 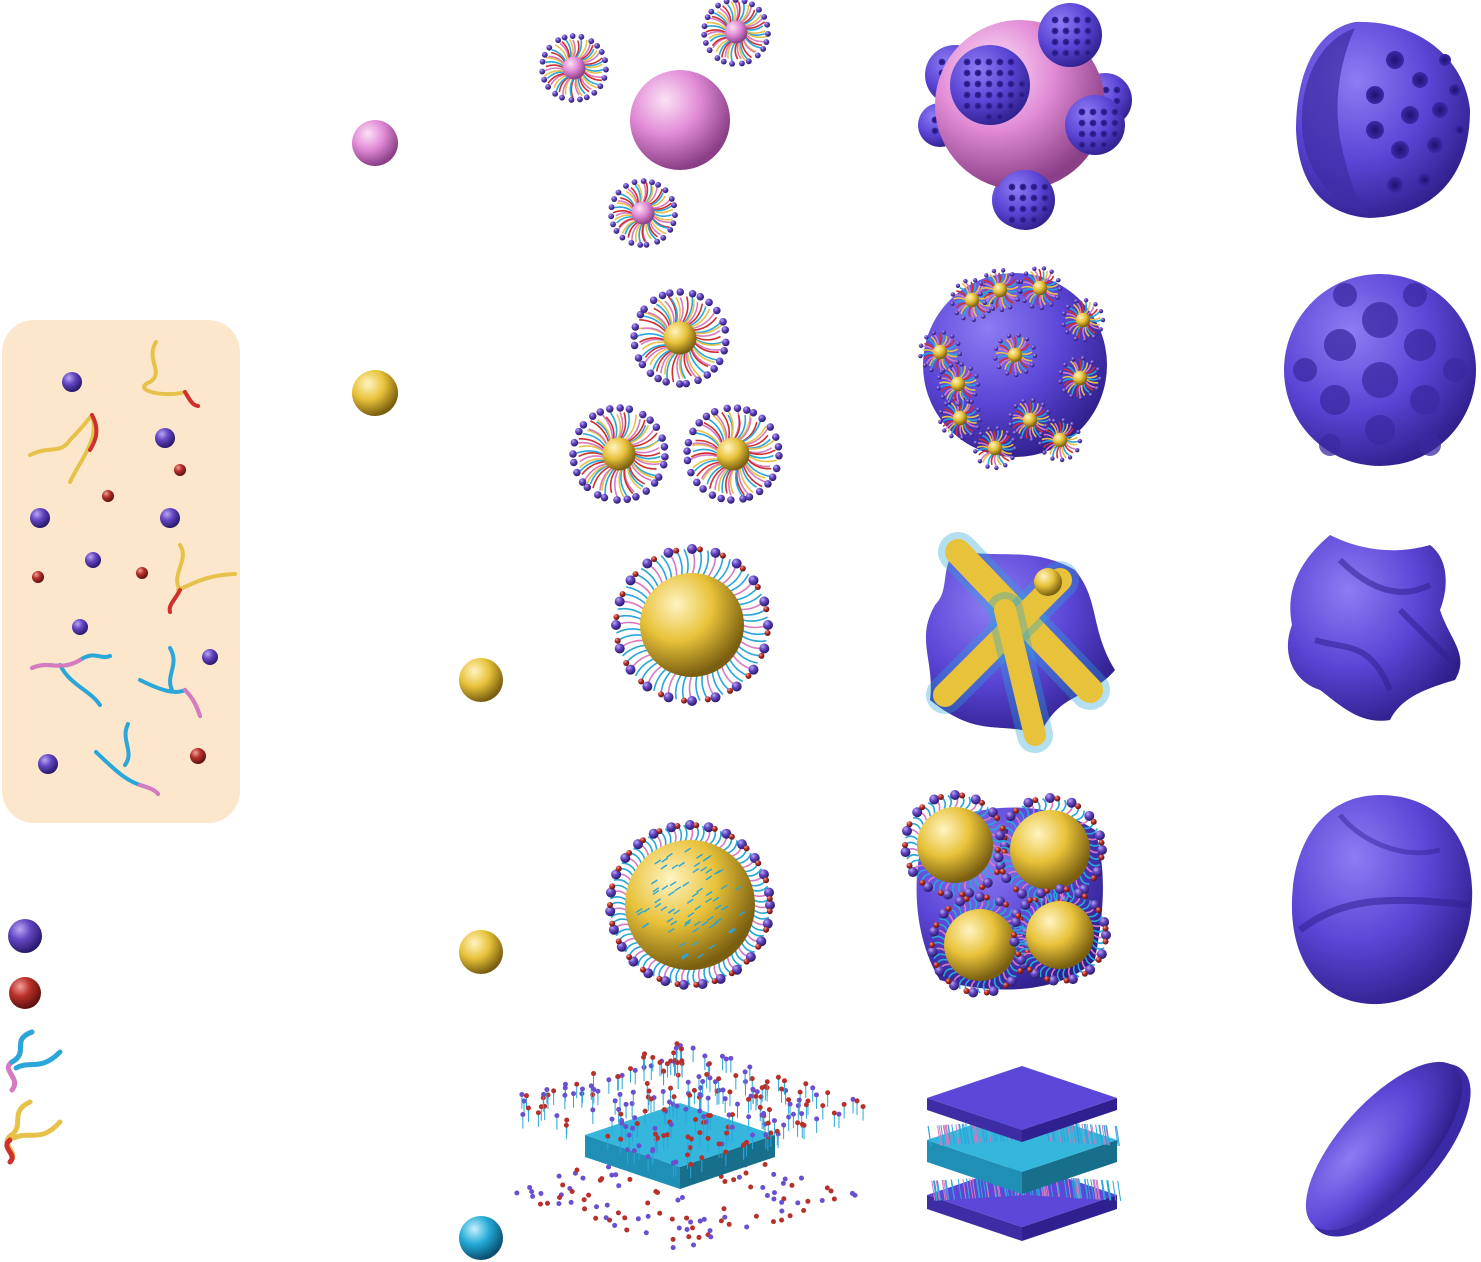 I want to click on coated-rod, so click(x=1020, y=672).